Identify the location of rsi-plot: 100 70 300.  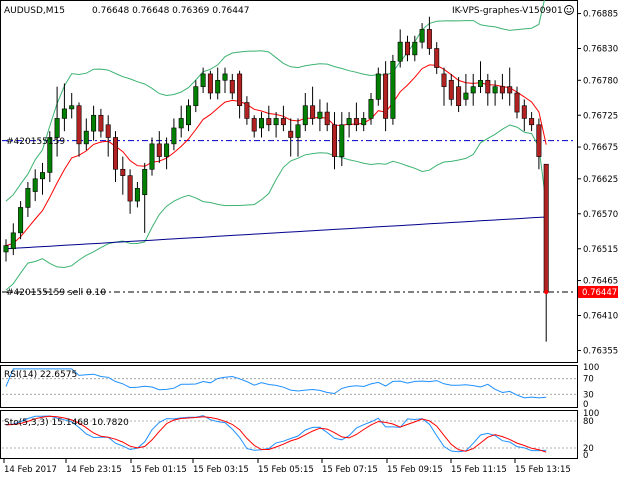
(300, 386).